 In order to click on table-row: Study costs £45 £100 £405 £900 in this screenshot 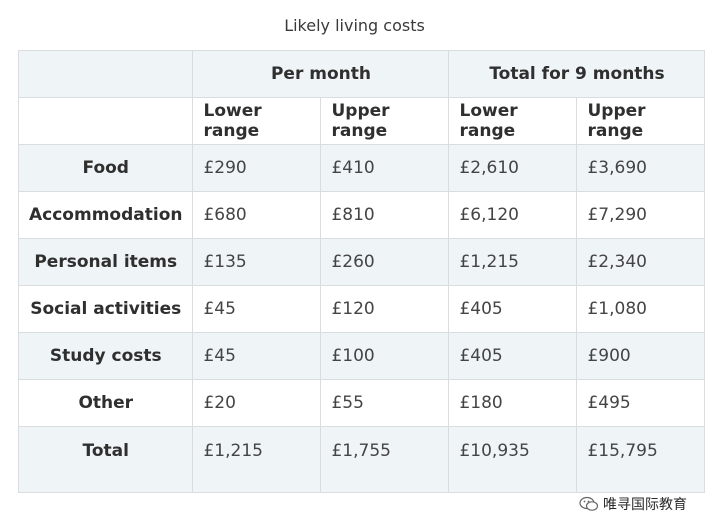, I will do `click(361, 356)`.